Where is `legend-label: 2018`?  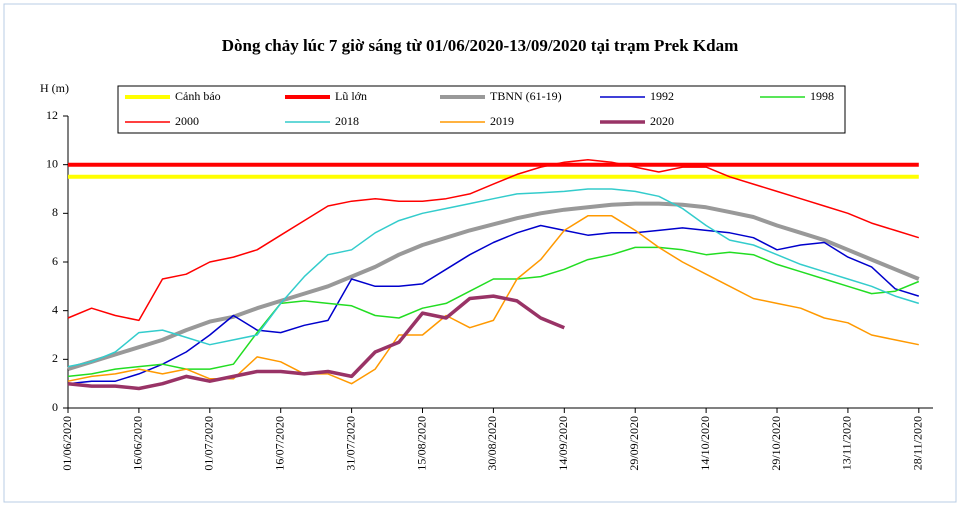
legend-label: 2018 is located at coordinates (347, 121).